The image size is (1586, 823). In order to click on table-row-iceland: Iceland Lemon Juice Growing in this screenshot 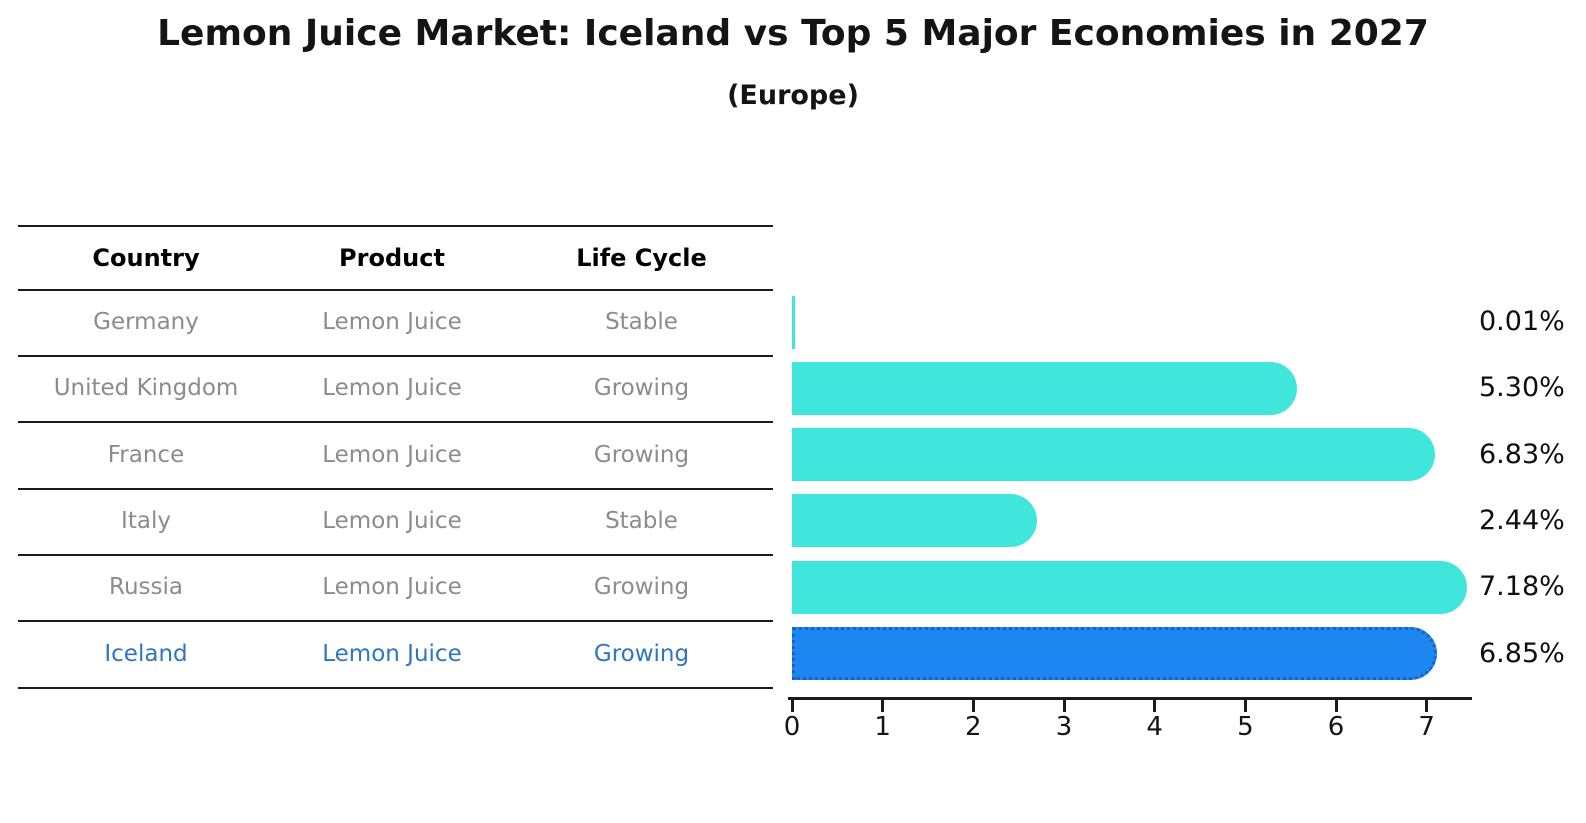, I will do `click(395, 653)`.